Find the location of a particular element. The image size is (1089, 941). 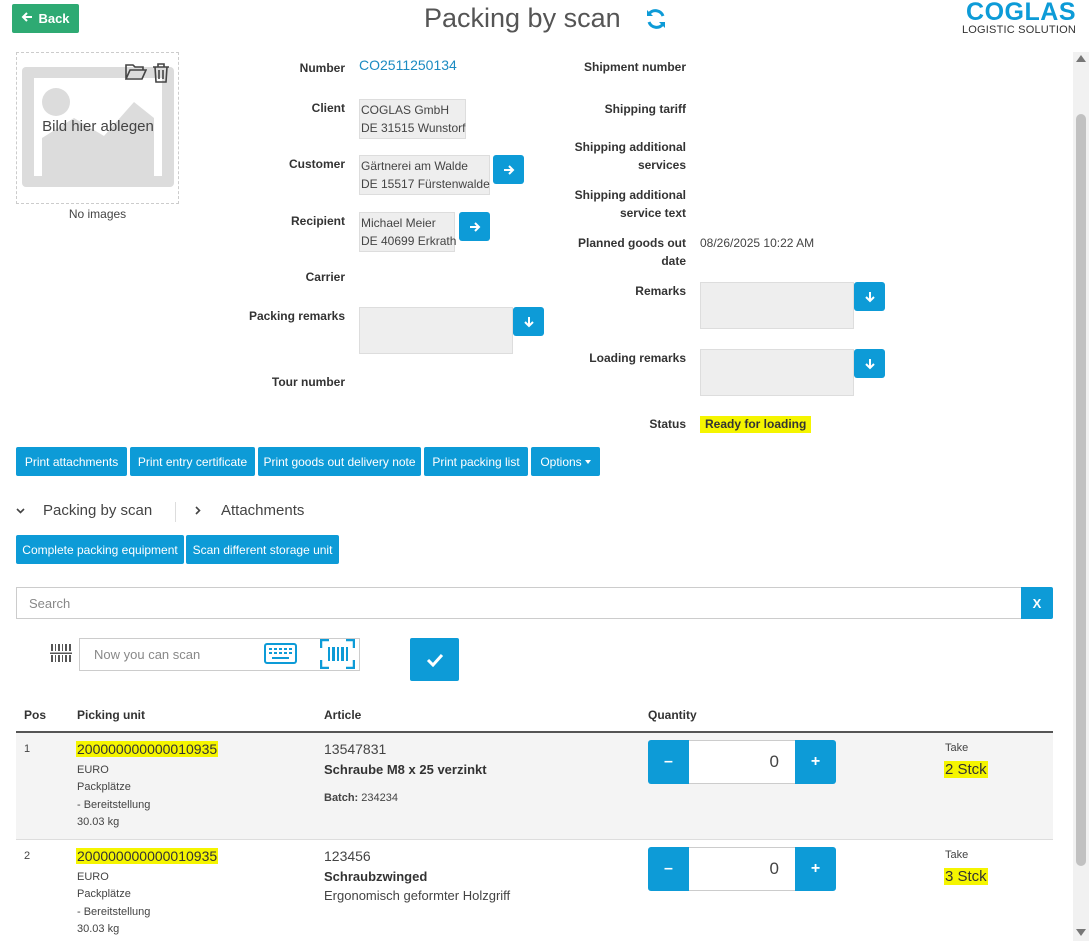

caret-down-icon is located at coordinates (587, 461).